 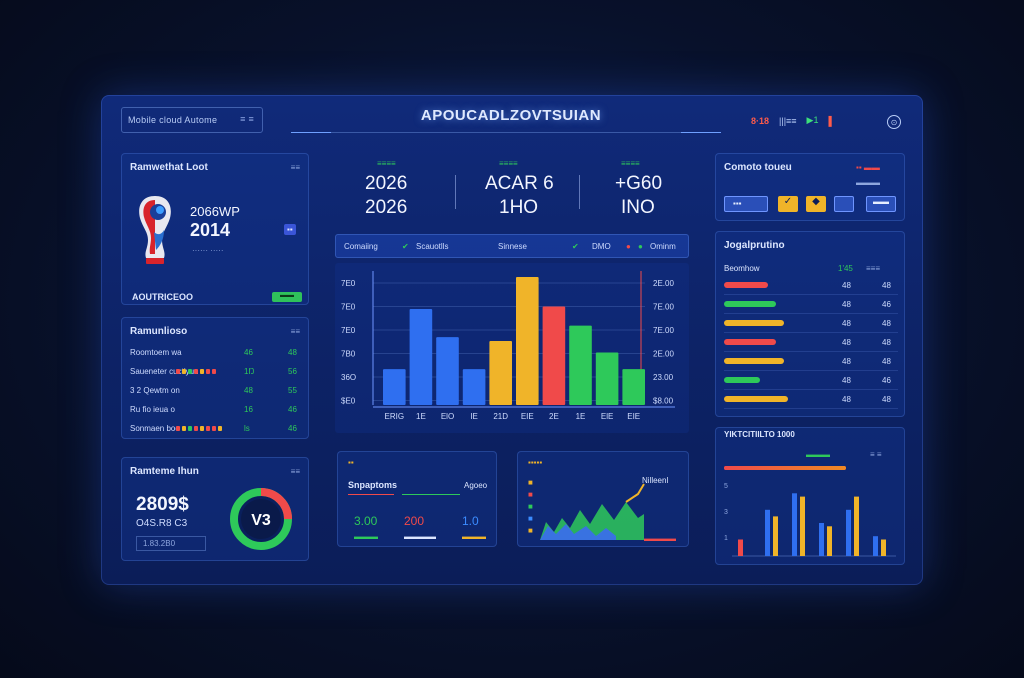 I want to click on donut-chart: V3, so click(x=261, y=519).